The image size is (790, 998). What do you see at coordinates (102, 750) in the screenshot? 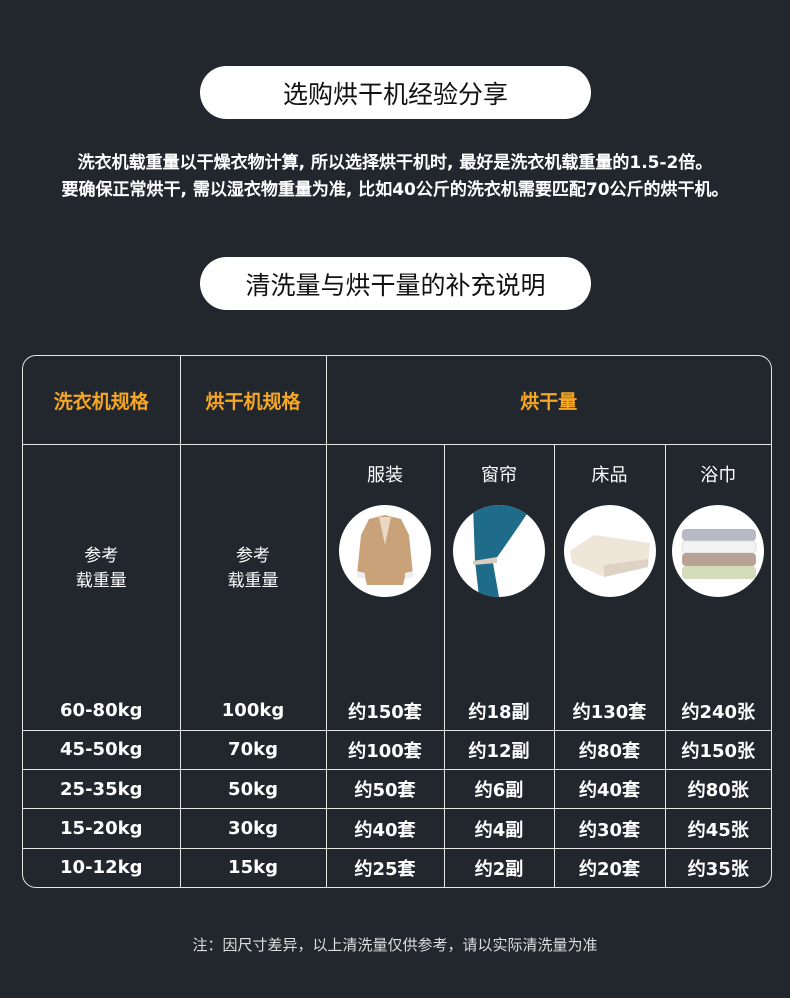
I see `table-cell: 45-50kg` at bounding box center [102, 750].